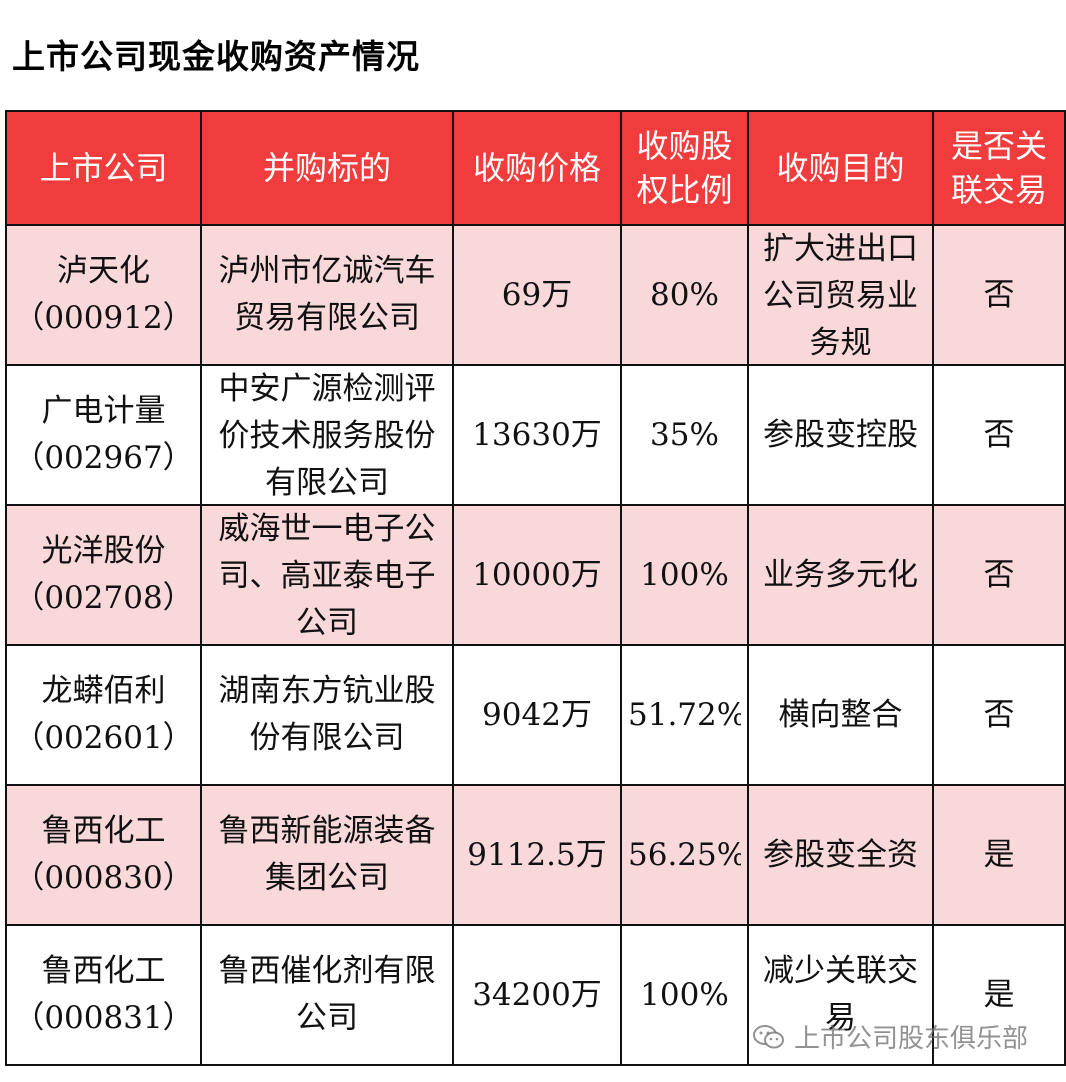  What do you see at coordinates (768, 1036) in the screenshot?
I see `wechat-icon` at bounding box center [768, 1036].